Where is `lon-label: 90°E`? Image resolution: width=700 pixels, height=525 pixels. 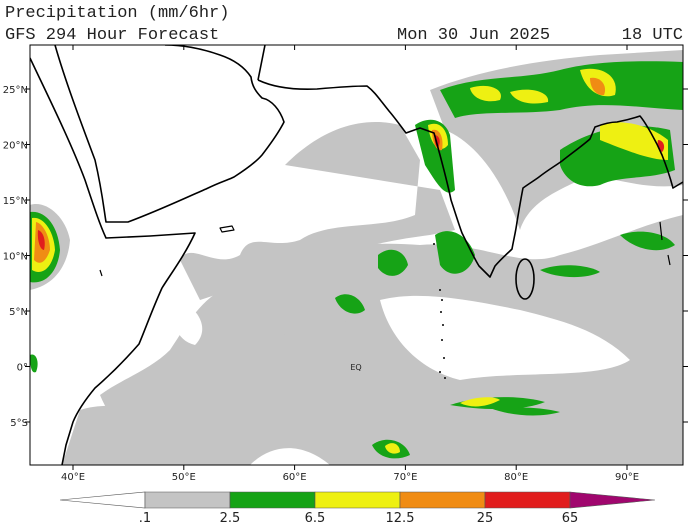
lon-label: 90°E is located at coordinates (627, 477).